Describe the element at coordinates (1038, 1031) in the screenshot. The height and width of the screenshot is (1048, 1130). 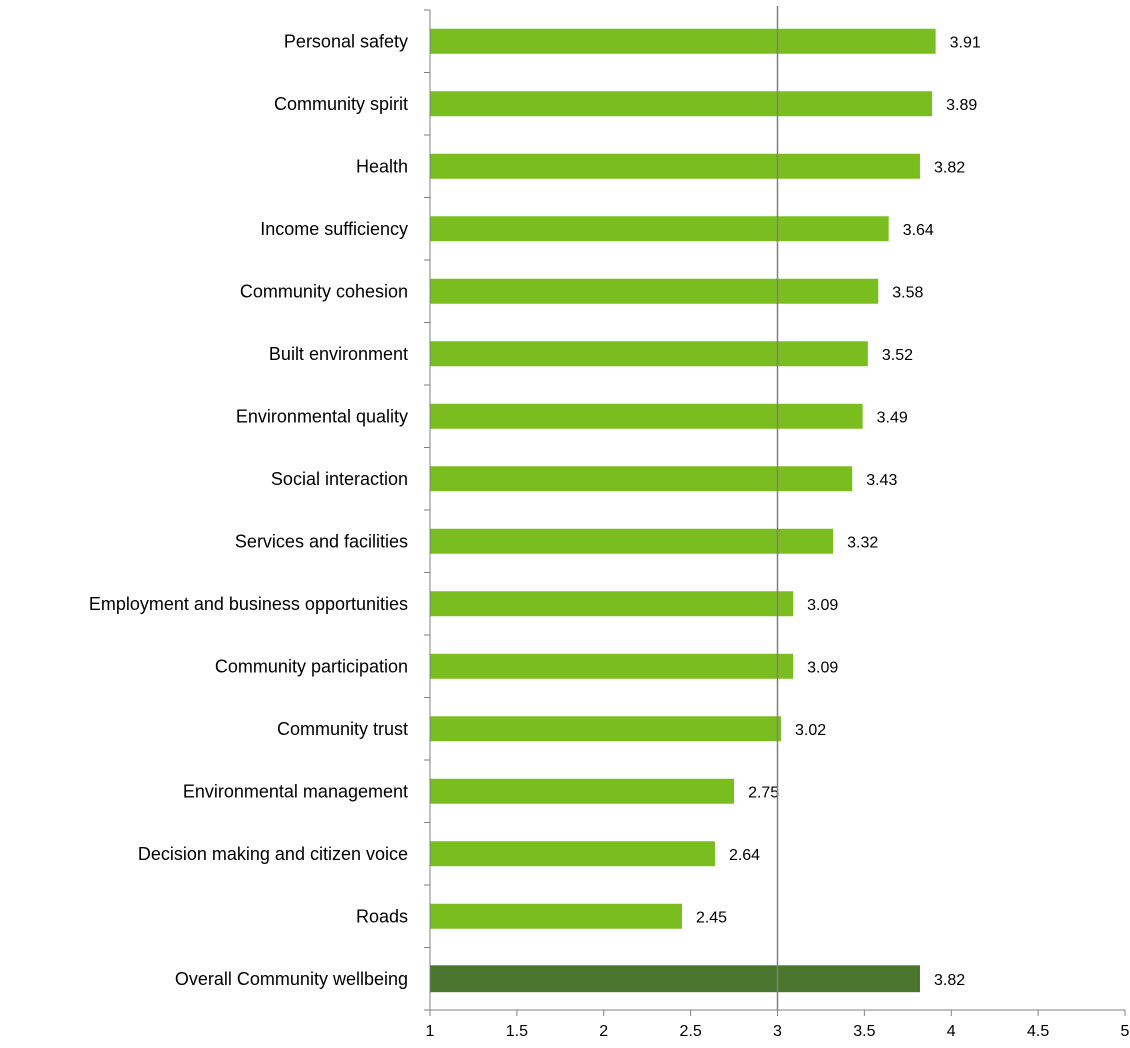
I see `x-tick-label: 4.5` at that location.